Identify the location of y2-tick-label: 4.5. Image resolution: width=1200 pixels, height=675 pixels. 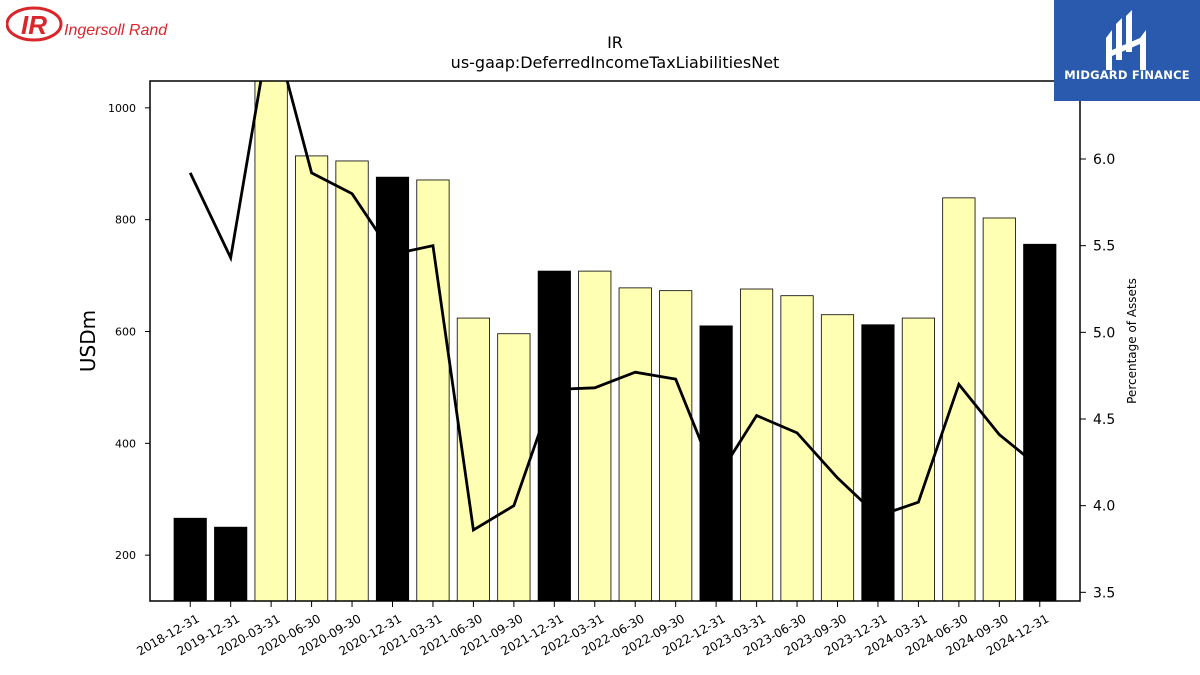
(1104, 420).